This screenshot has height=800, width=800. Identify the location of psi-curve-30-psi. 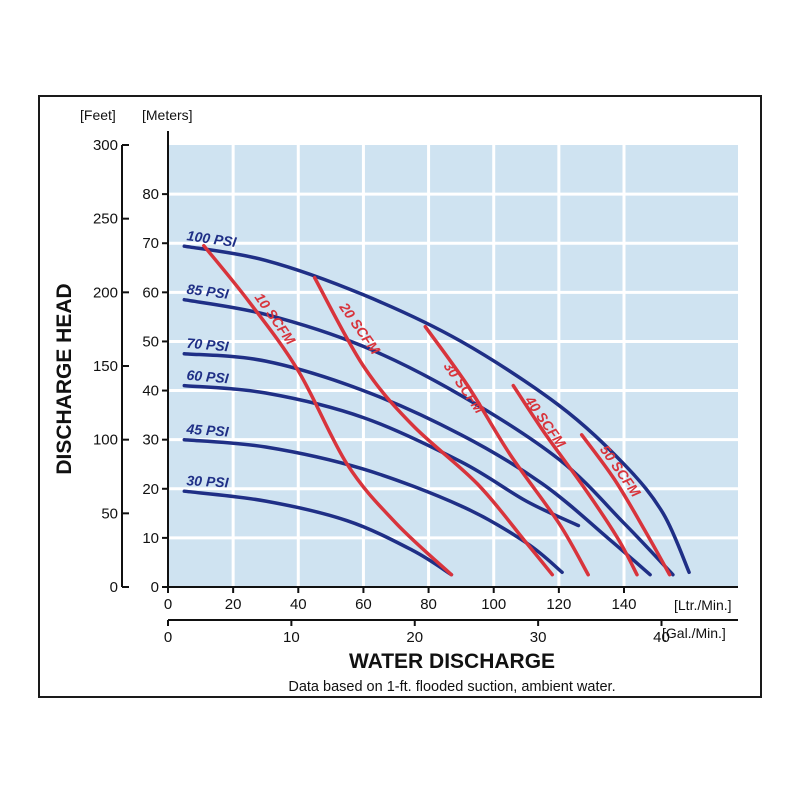
(318, 533).